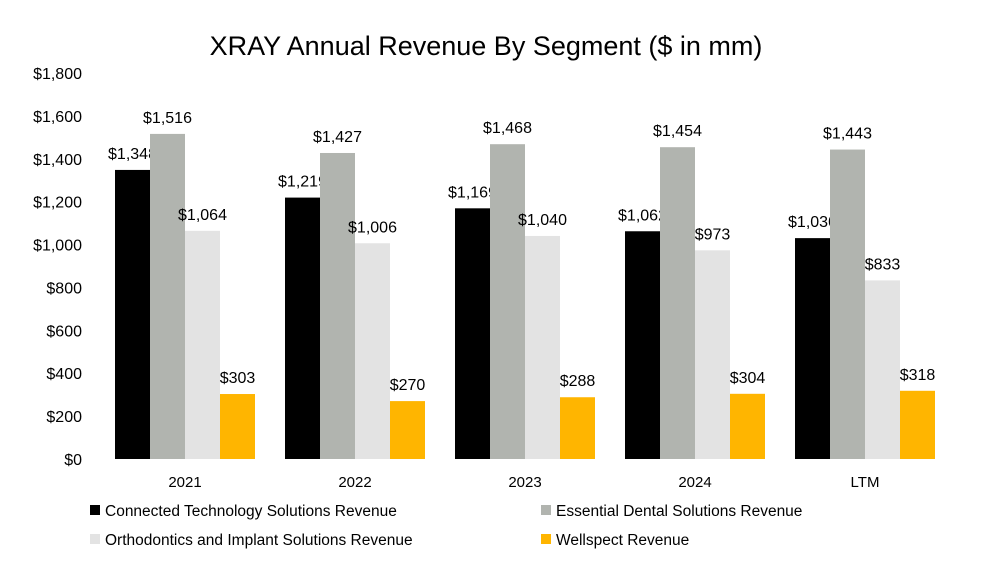 The width and height of the screenshot is (992, 583). Describe the element at coordinates (679, 511) in the screenshot. I see `legend-label: Essential Dental Solutions Revenue` at that location.